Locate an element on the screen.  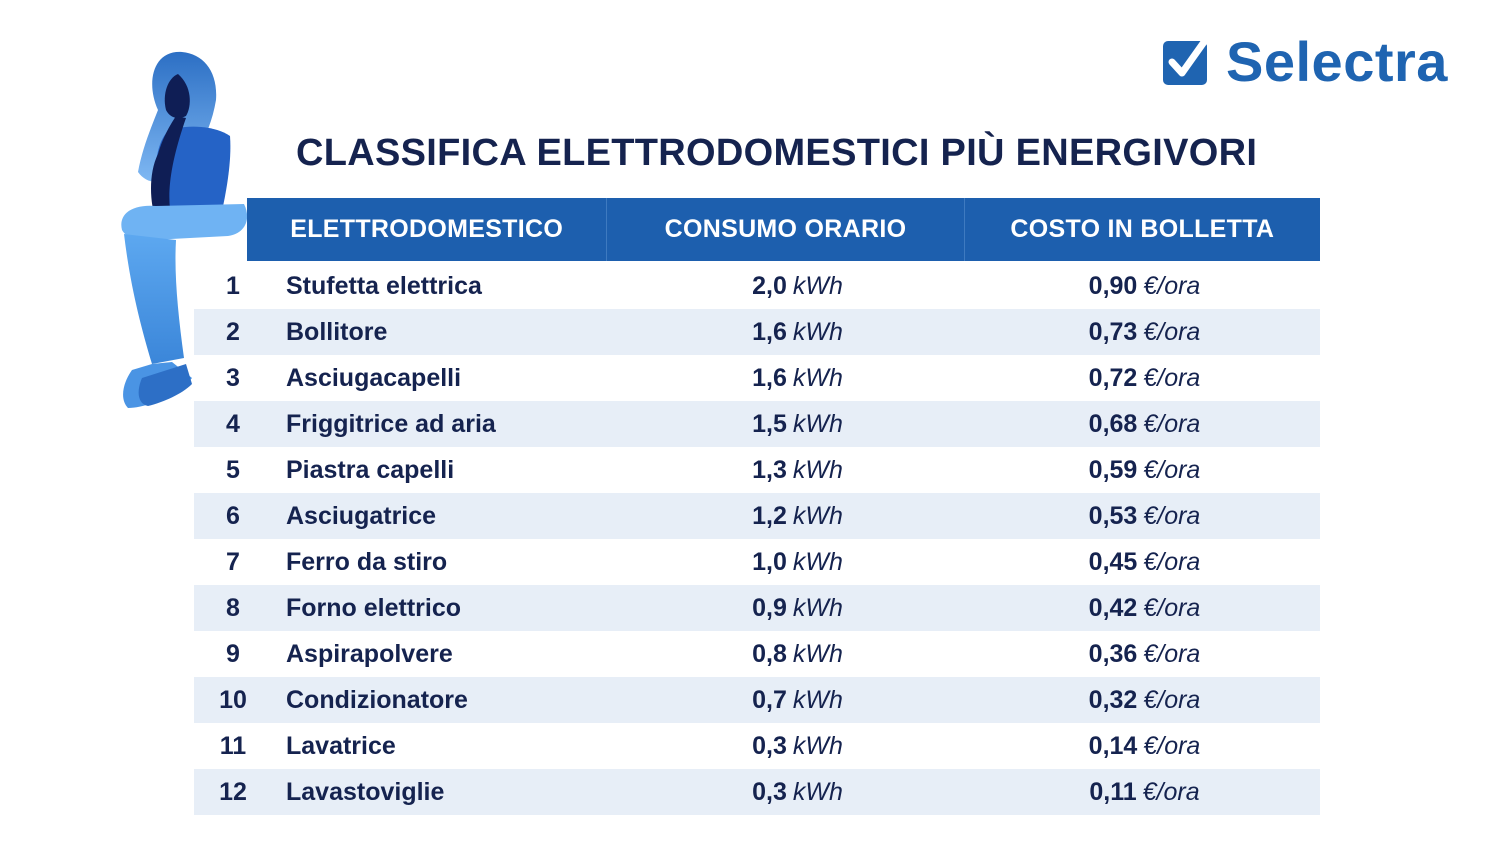
row-consumption: 1,5 kWh is located at coordinates (797, 423).